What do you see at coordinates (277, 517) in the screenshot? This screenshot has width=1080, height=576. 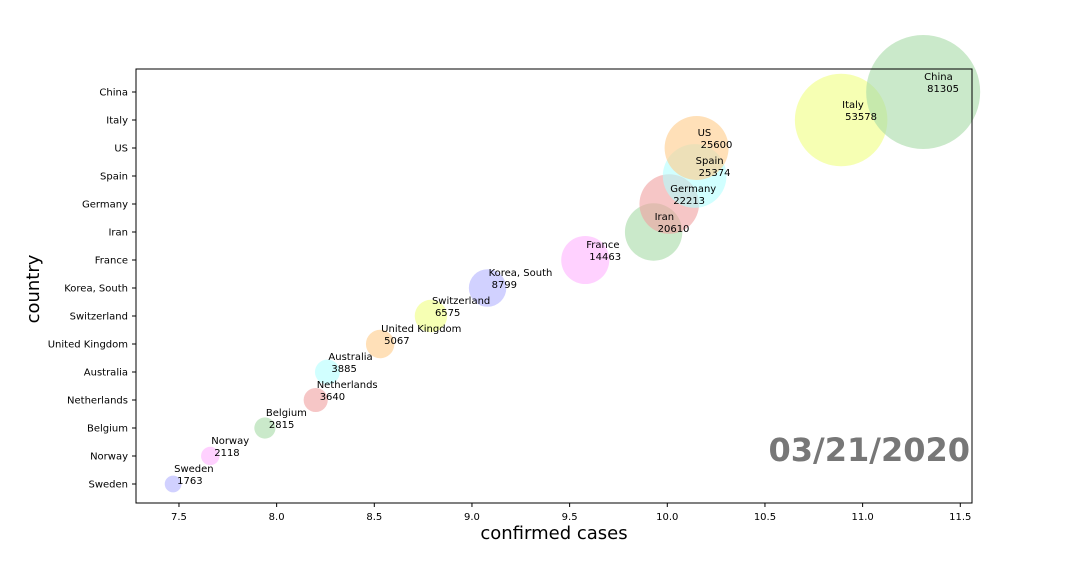 I see `x-tick-label: 8.0` at bounding box center [277, 517].